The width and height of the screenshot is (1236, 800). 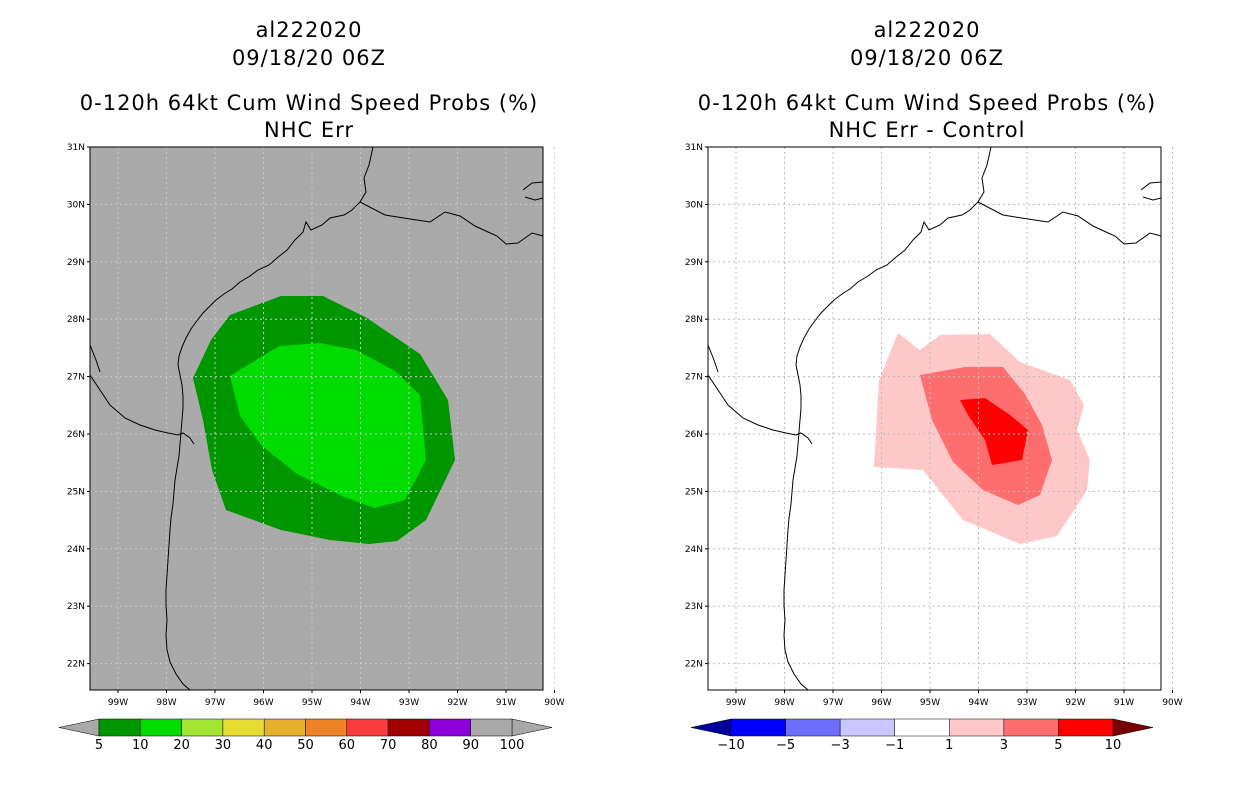 What do you see at coordinates (894, 745) in the screenshot?
I see `colorbar-label: −1` at bounding box center [894, 745].